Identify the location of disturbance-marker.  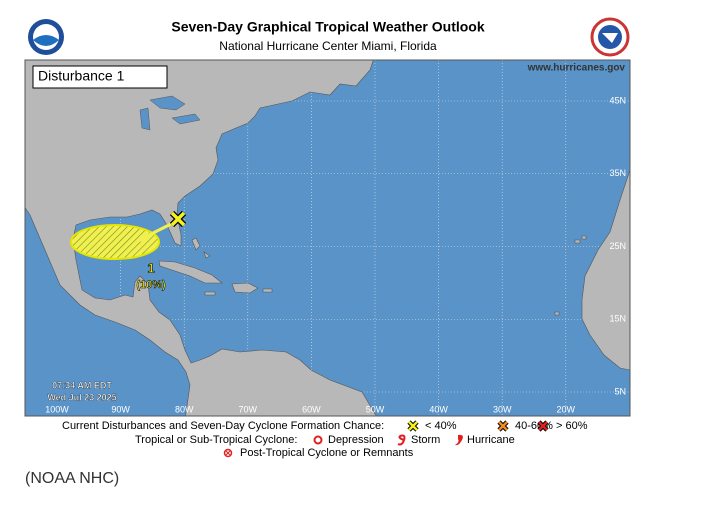
(178, 219).